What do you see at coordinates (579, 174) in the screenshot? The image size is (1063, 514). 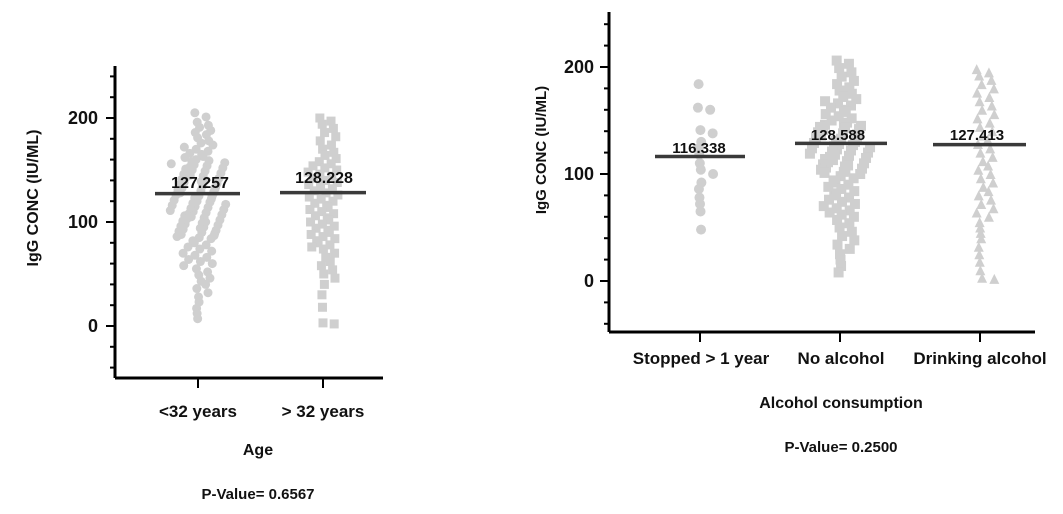 I see `right-y-tick-label-100: 100` at bounding box center [579, 174].